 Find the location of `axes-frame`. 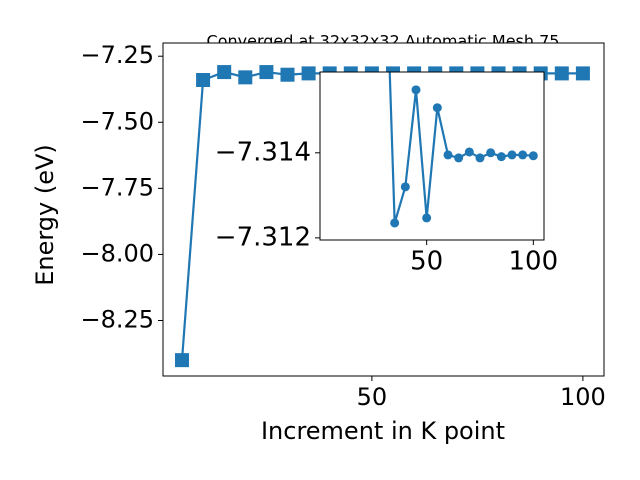

axes-frame is located at coordinates (432, 156).